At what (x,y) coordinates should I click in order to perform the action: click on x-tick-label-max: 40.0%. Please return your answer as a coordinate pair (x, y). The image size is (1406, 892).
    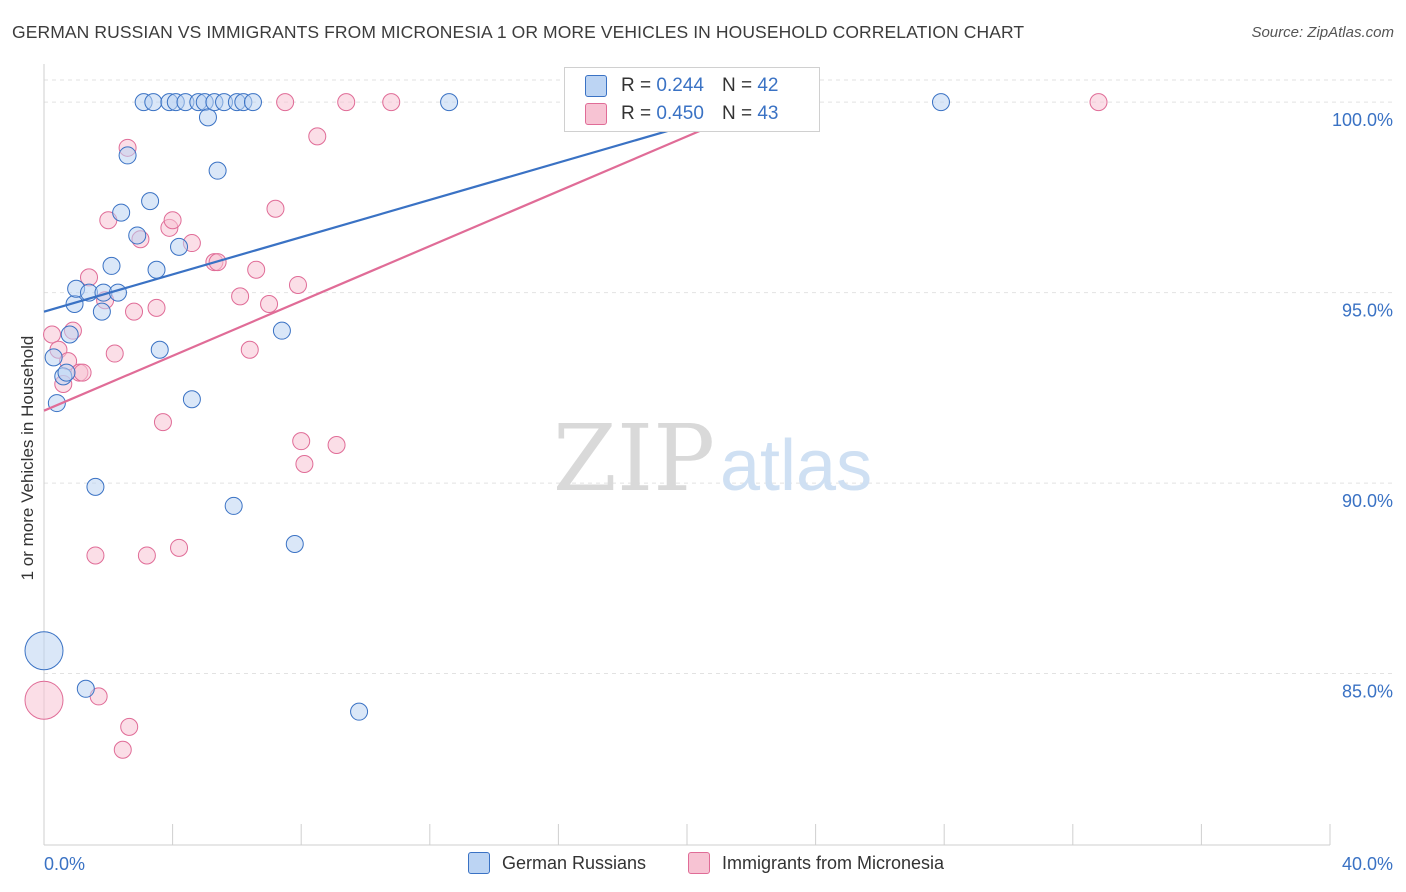
    Looking at the image, I should click on (1367, 864).